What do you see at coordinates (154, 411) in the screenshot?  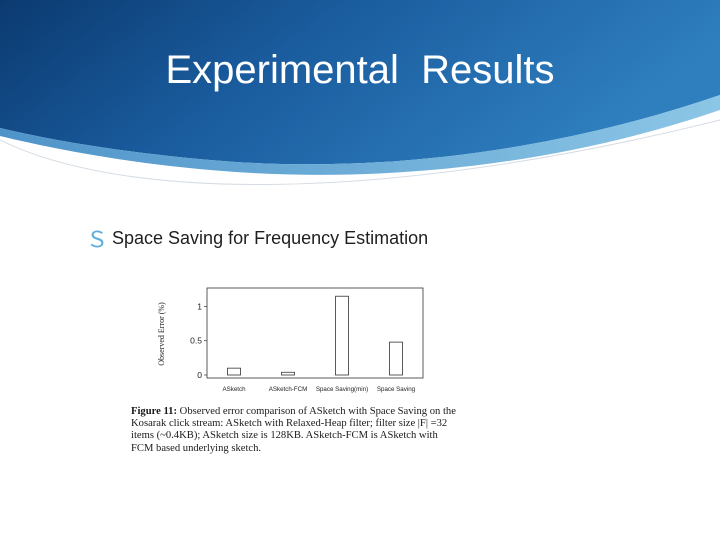 I see `figure-label: Figure 11:` at bounding box center [154, 411].